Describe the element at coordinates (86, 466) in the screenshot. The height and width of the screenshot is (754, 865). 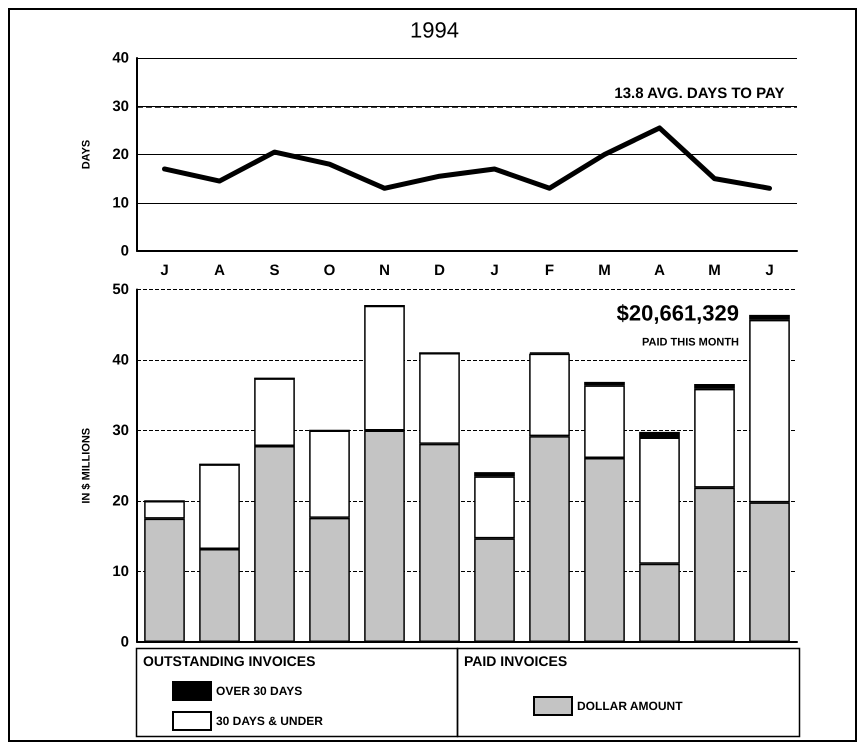
I see `y-axis-title: IN $ MILLIONS` at that location.